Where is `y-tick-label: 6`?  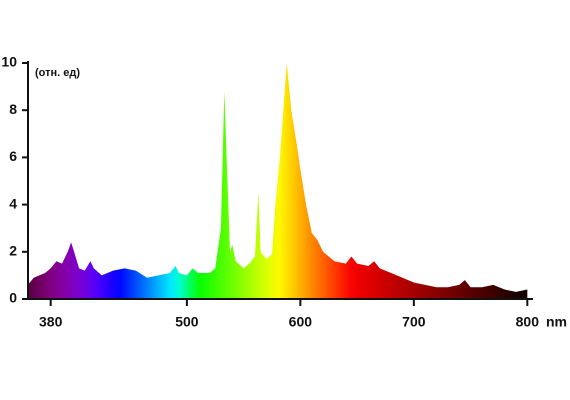 y-tick-label: 6 is located at coordinates (13, 156).